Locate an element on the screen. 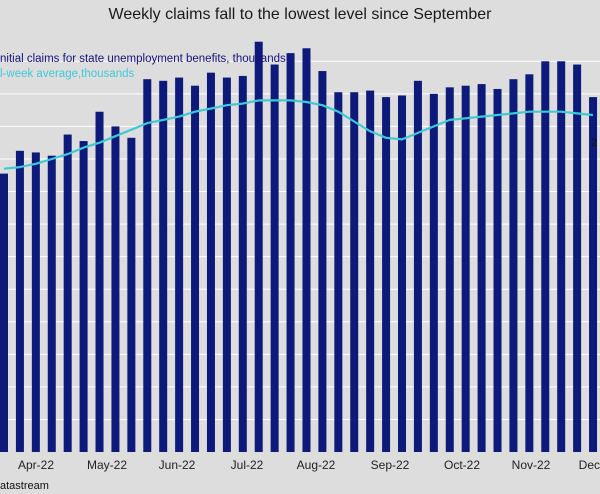 Image resolution: width=600 pixels, height=494 pixels. average-line-series is located at coordinates (298, 134).